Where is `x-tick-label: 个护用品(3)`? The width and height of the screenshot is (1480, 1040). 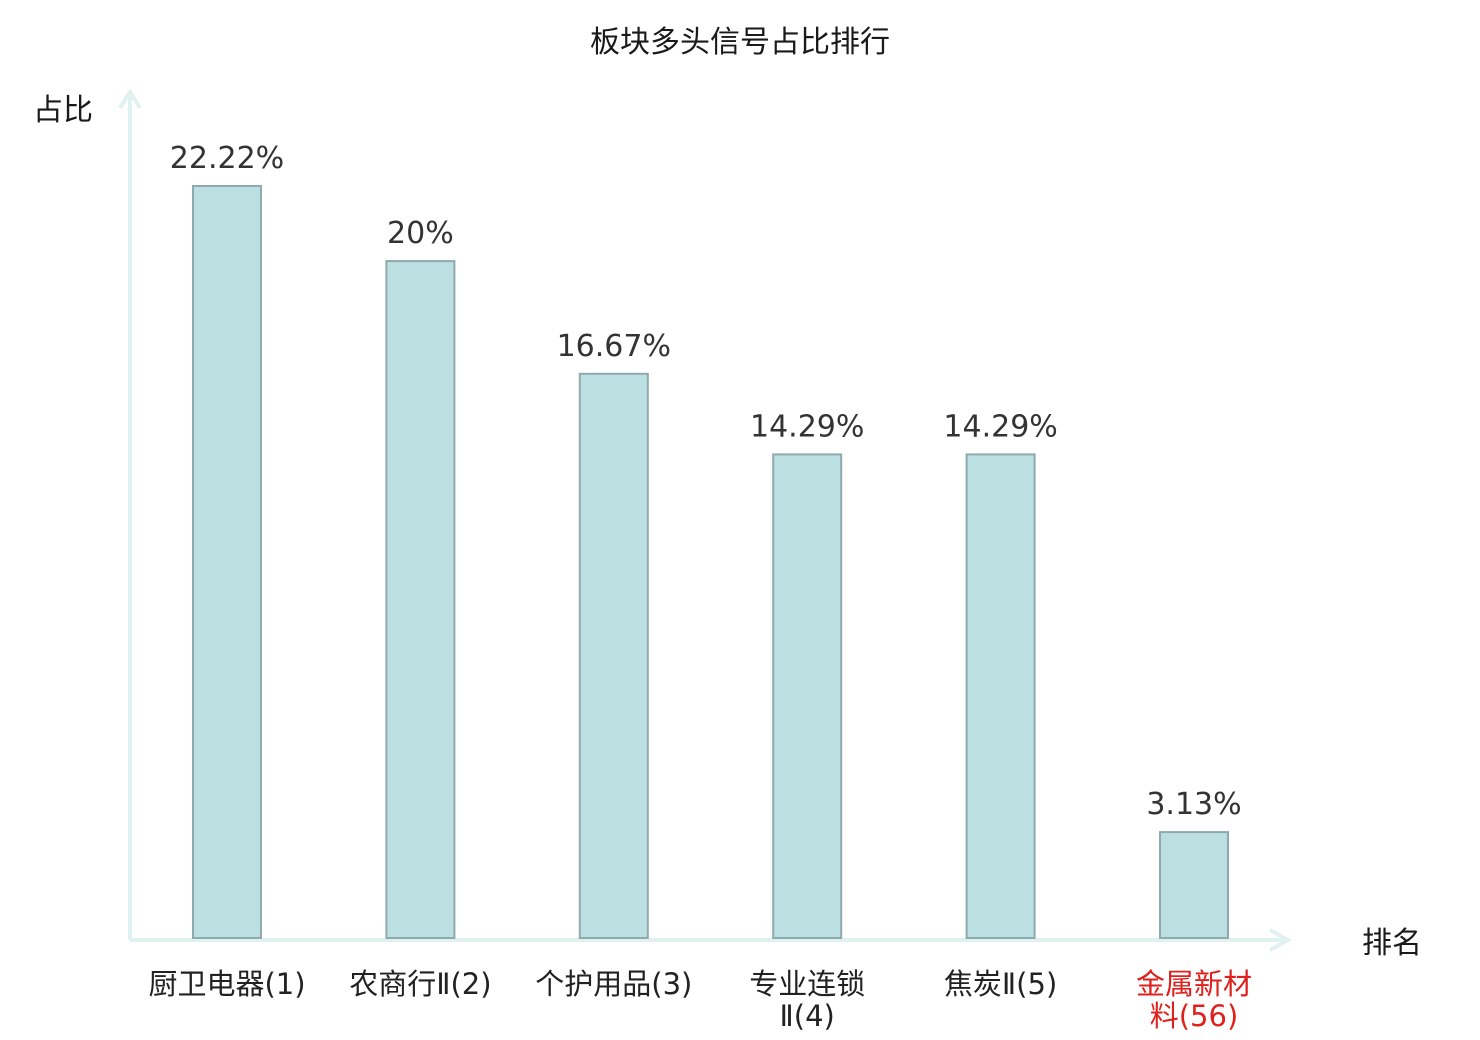 x-tick-label: 个护用品(3) is located at coordinates (613, 984).